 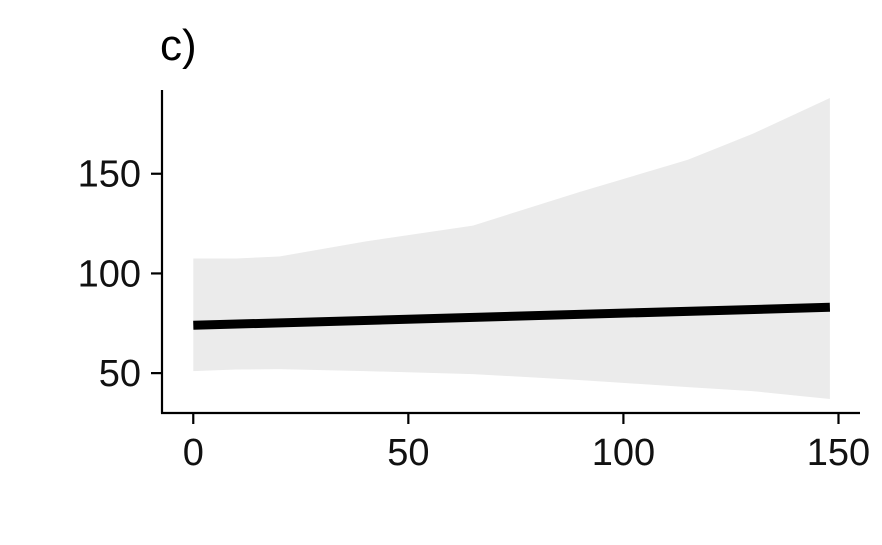 What do you see at coordinates (178, 45) in the screenshot?
I see `panel-label: c)` at bounding box center [178, 45].